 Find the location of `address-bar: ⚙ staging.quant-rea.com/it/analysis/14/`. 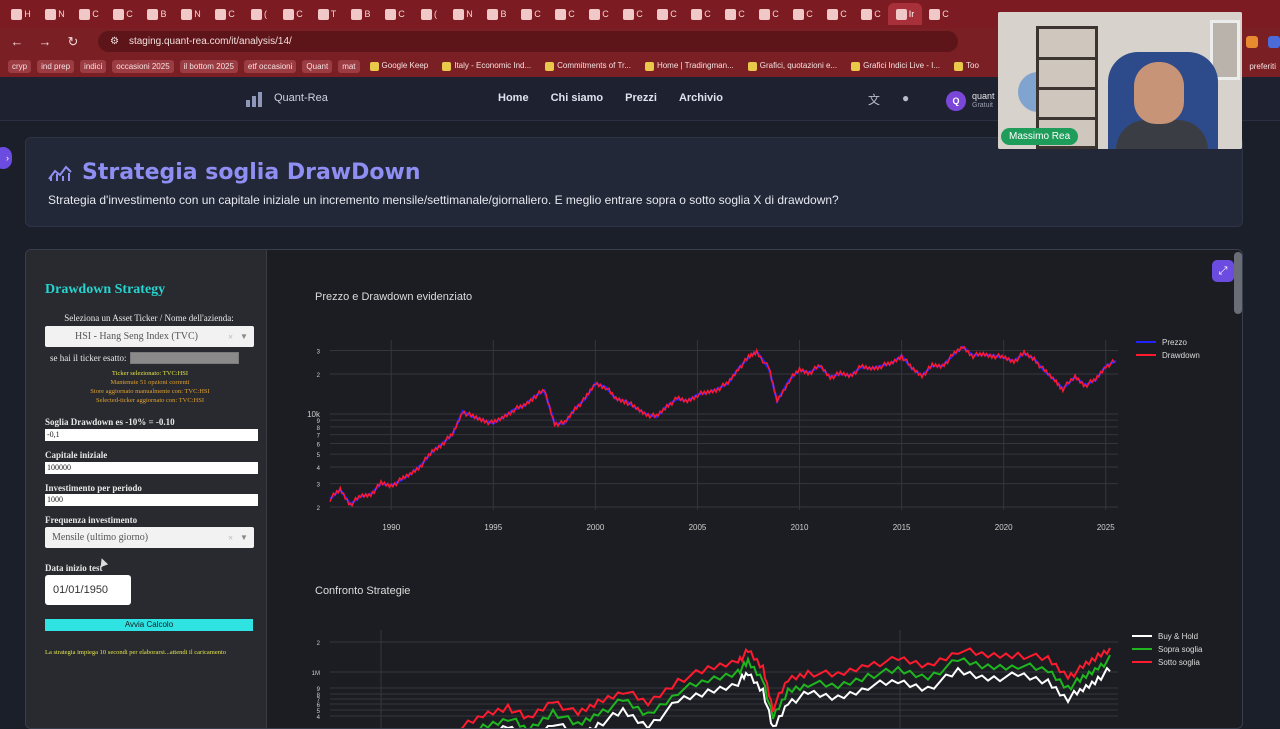

address-bar: ⚙ staging.quant-rea.com/it/analysis/14/ is located at coordinates (528, 41).